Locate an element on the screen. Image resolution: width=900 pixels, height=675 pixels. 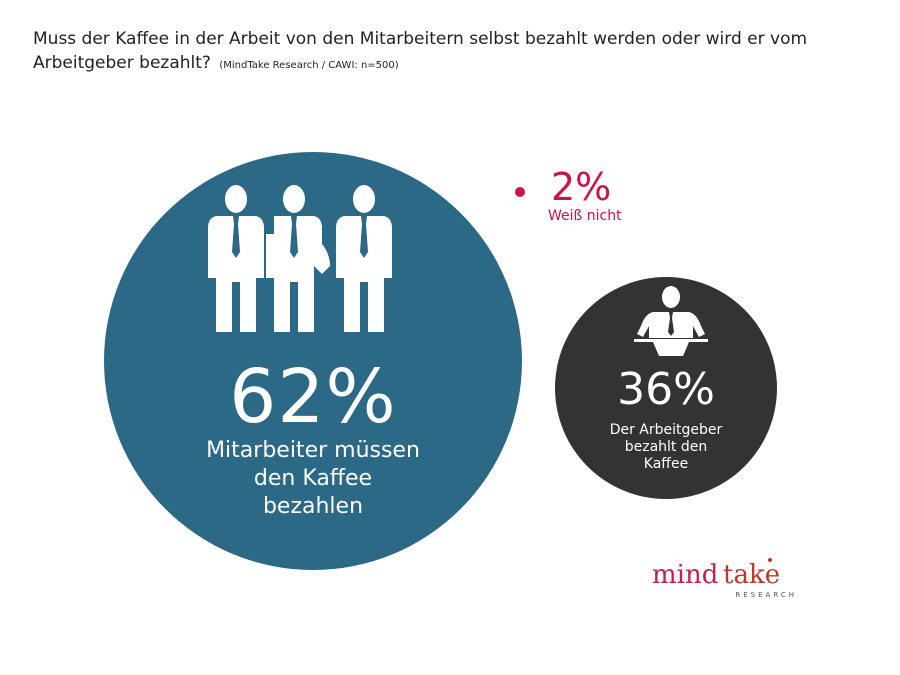
boss-at-desk-icon is located at coordinates (671, 321).